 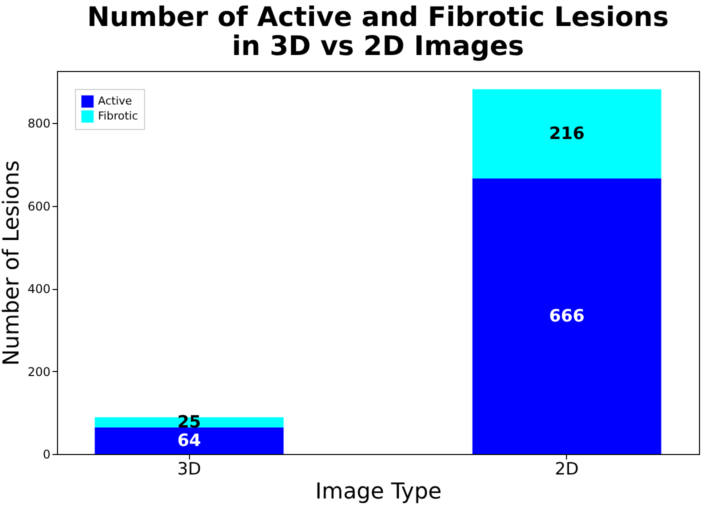 I want to click on data-label: 216, so click(x=567, y=134).